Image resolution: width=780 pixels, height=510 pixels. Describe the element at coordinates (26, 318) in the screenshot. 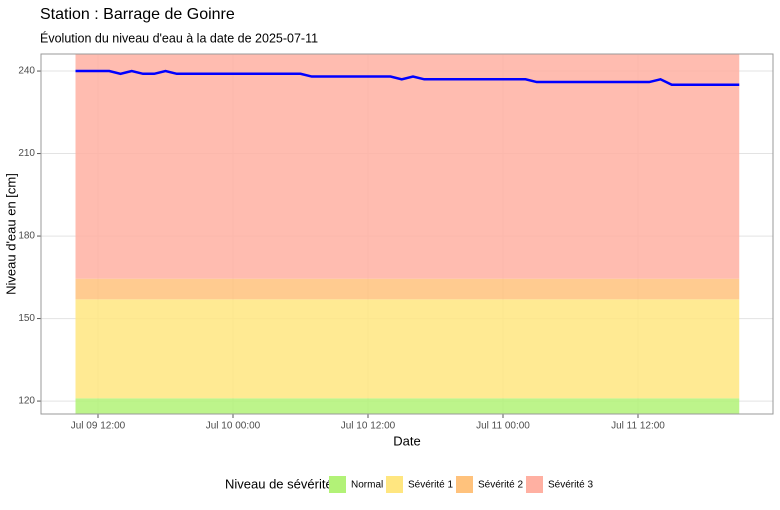

I see `y-tick-label: 150` at that location.